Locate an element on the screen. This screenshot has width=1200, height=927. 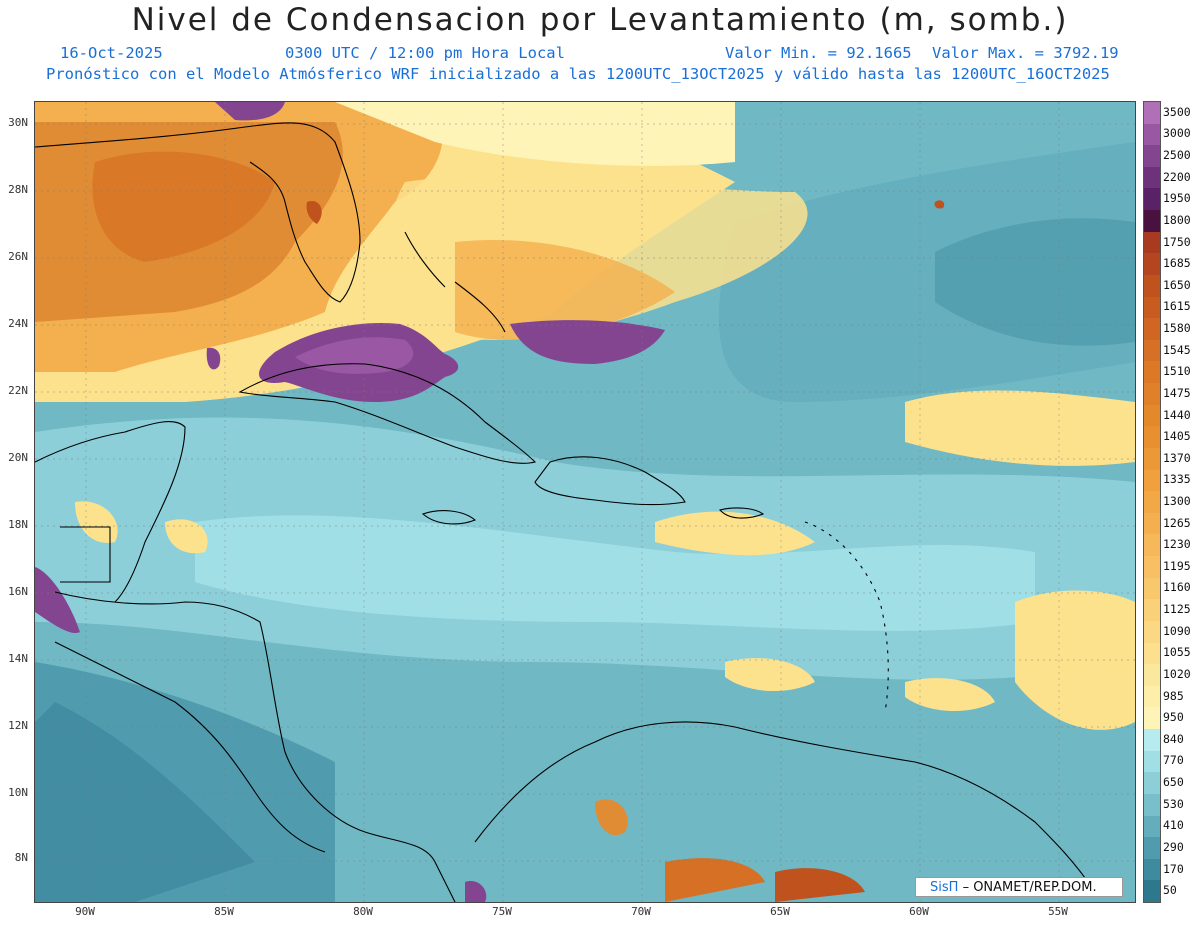
colorbar-label: 1545 is located at coordinates (1177, 349).